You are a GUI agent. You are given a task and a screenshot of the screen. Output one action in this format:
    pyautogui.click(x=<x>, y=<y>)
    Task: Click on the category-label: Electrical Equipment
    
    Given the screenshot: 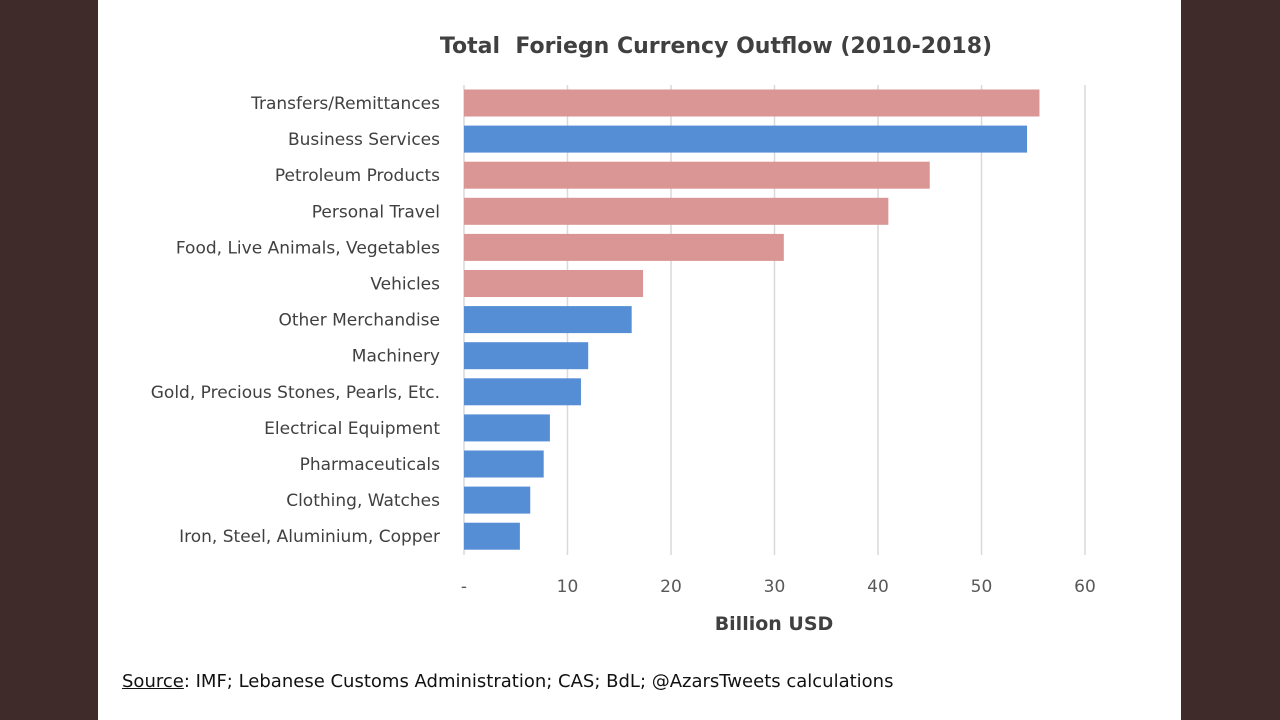 What is the action you would take?
    pyautogui.click(x=352, y=429)
    